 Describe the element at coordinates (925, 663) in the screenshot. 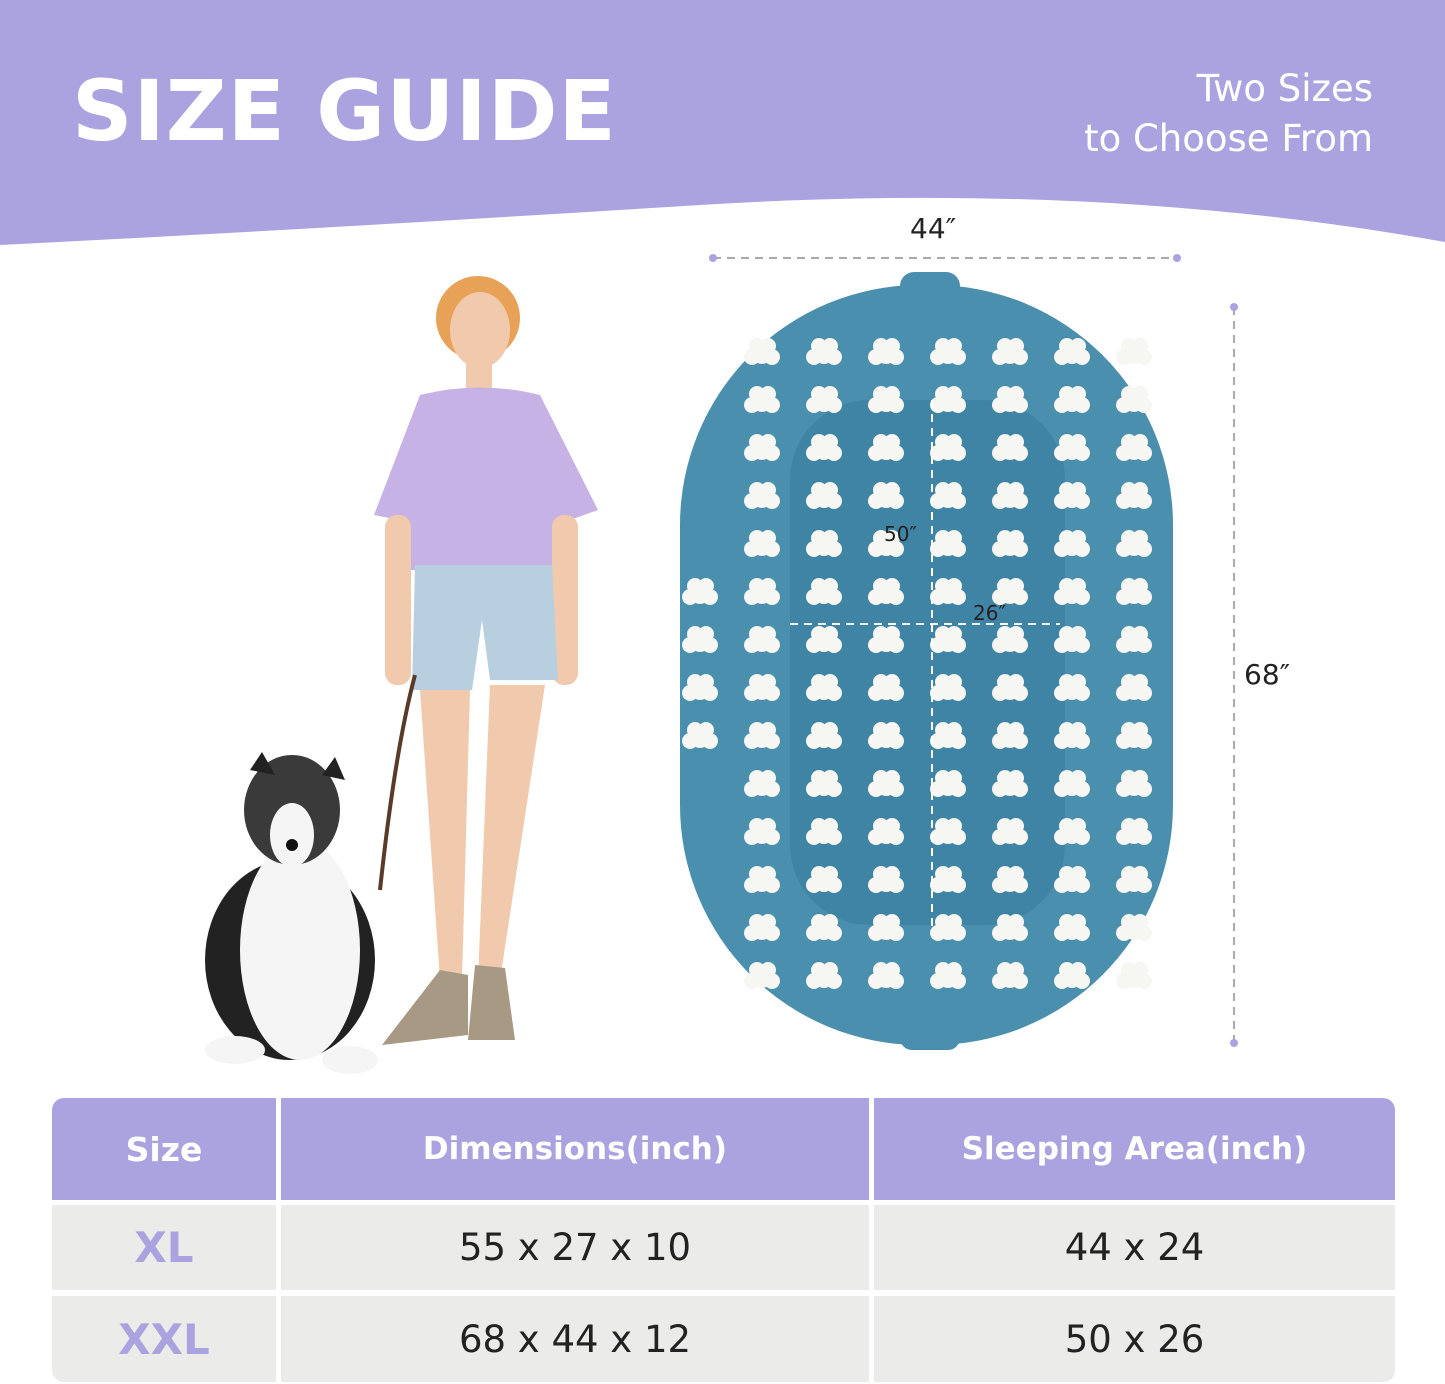

I see `inner-dimension-lines` at that location.